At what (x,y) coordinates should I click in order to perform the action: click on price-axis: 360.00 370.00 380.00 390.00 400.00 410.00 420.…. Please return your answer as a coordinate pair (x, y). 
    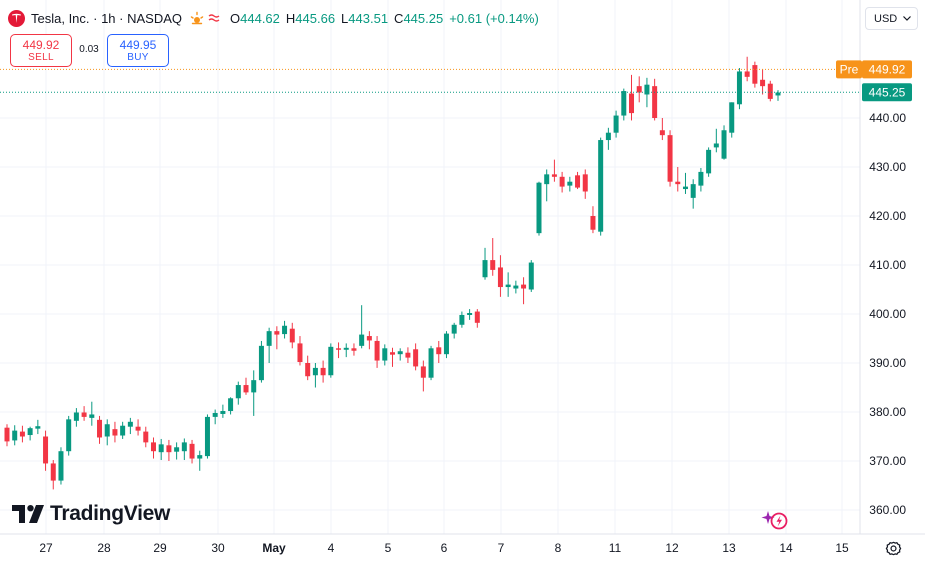
    Looking at the image, I should click on (874, 267).